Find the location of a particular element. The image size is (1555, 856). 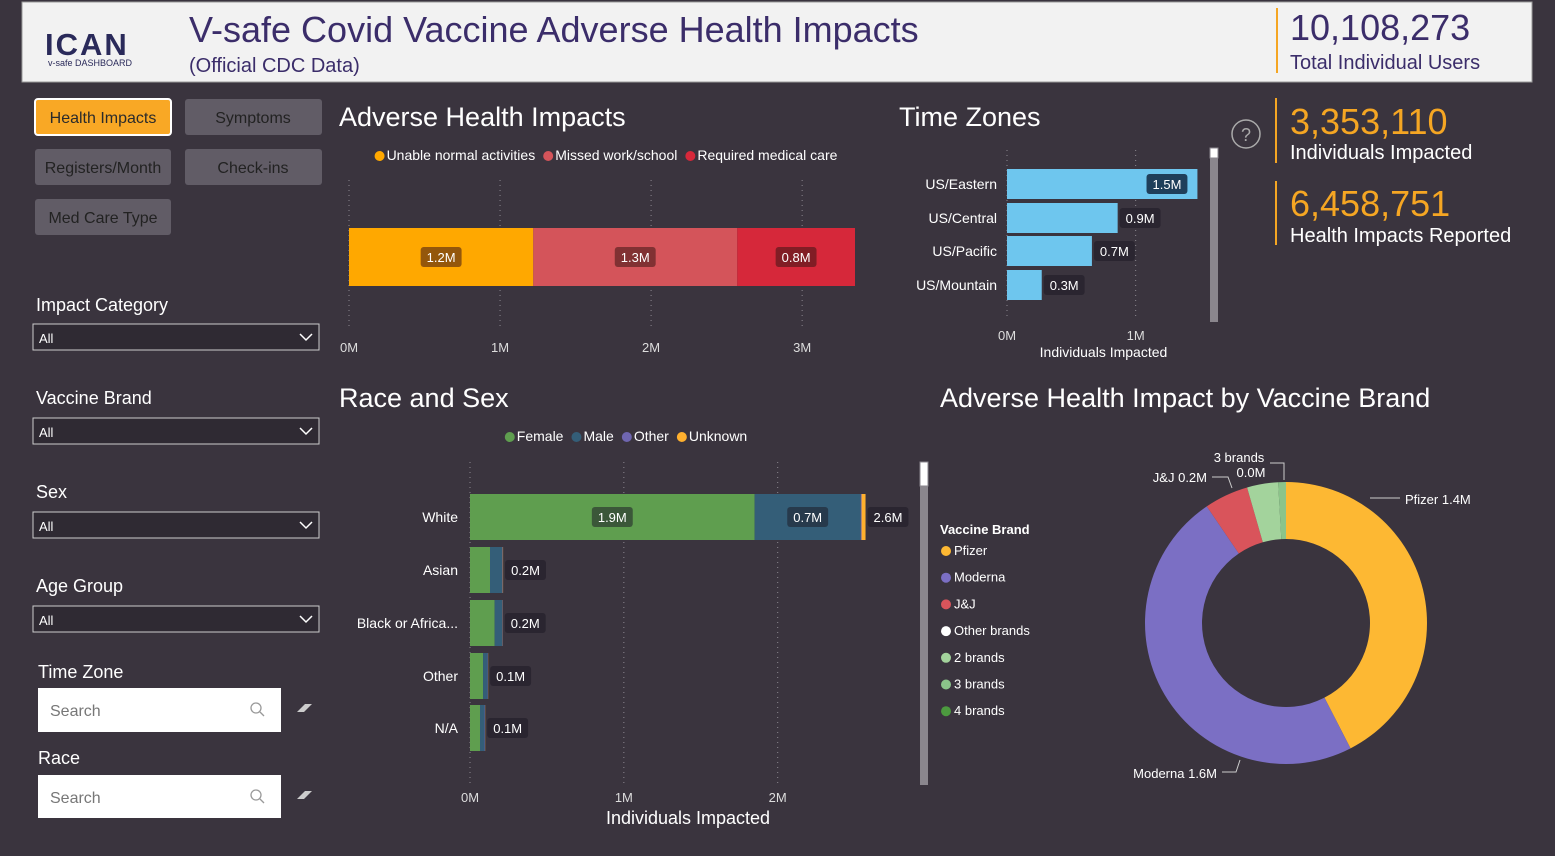

legend-label: J&J is located at coordinates (965, 603).